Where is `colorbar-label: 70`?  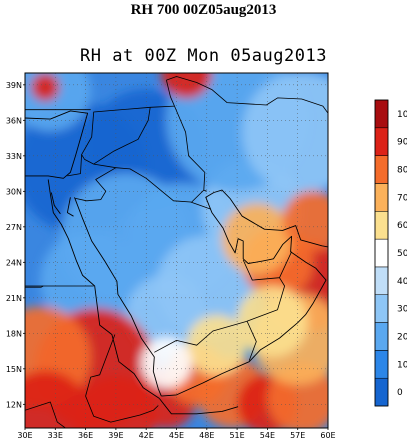 colorbar-label: 70 is located at coordinates (402, 198).